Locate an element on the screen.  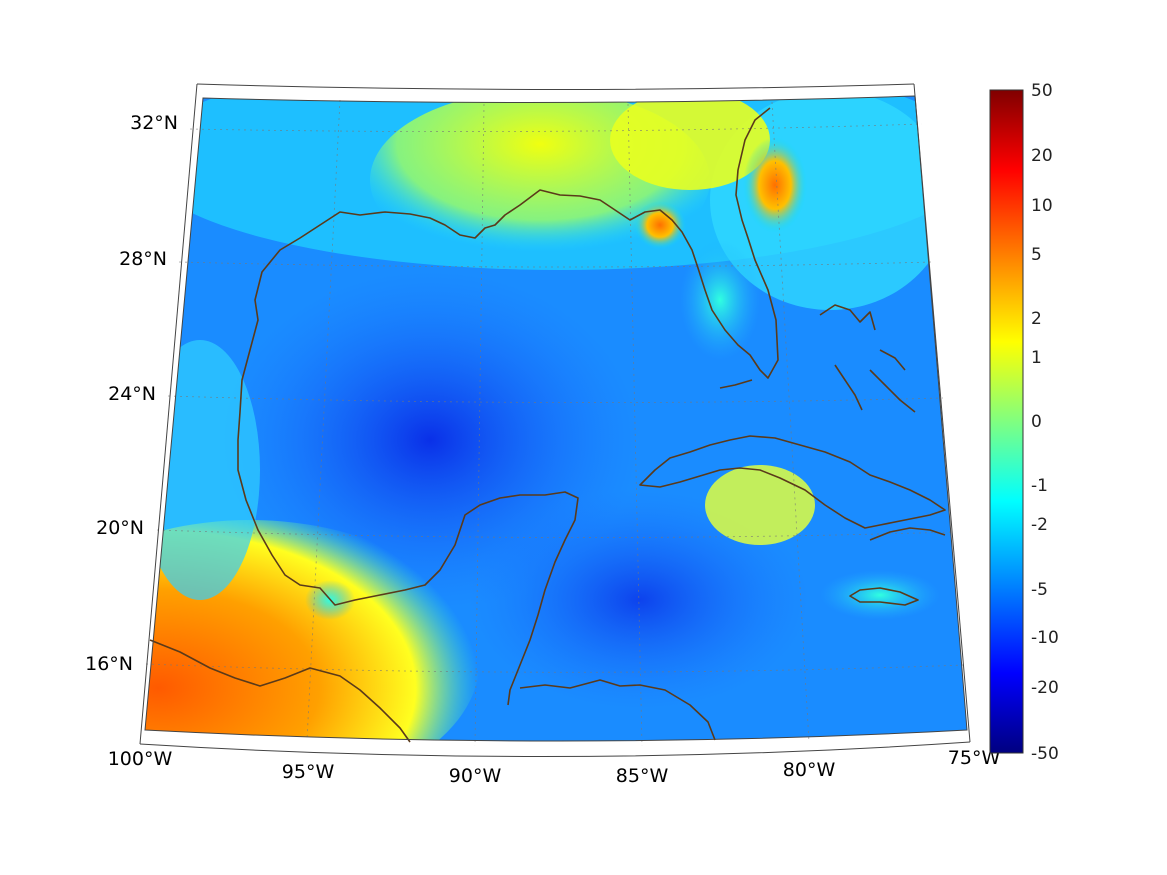
colorbar-tick-label: 20 is located at coordinates (1042, 156).